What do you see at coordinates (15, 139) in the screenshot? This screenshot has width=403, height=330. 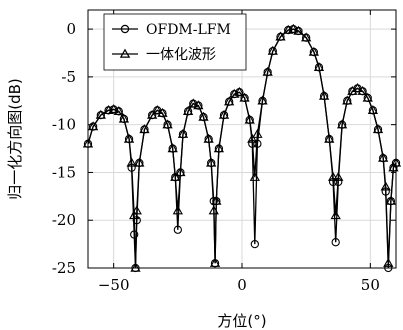 I see `y-axis-title: 归一化方向图(dB)` at bounding box center [15, 139].